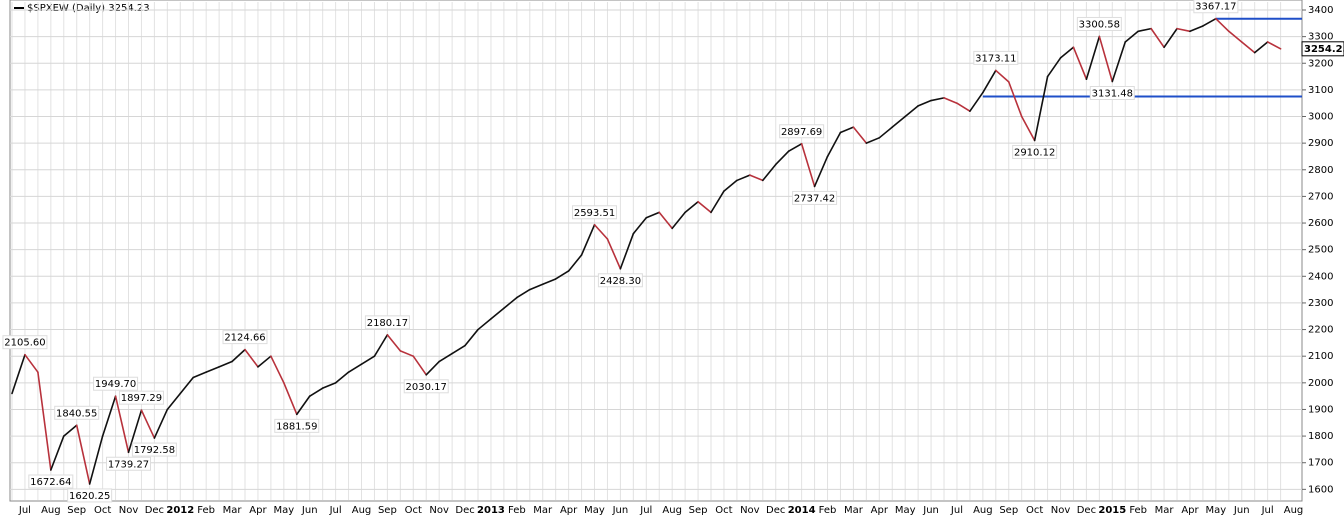  I want to click on y-tick-label: 2700, so click(1320, 196).